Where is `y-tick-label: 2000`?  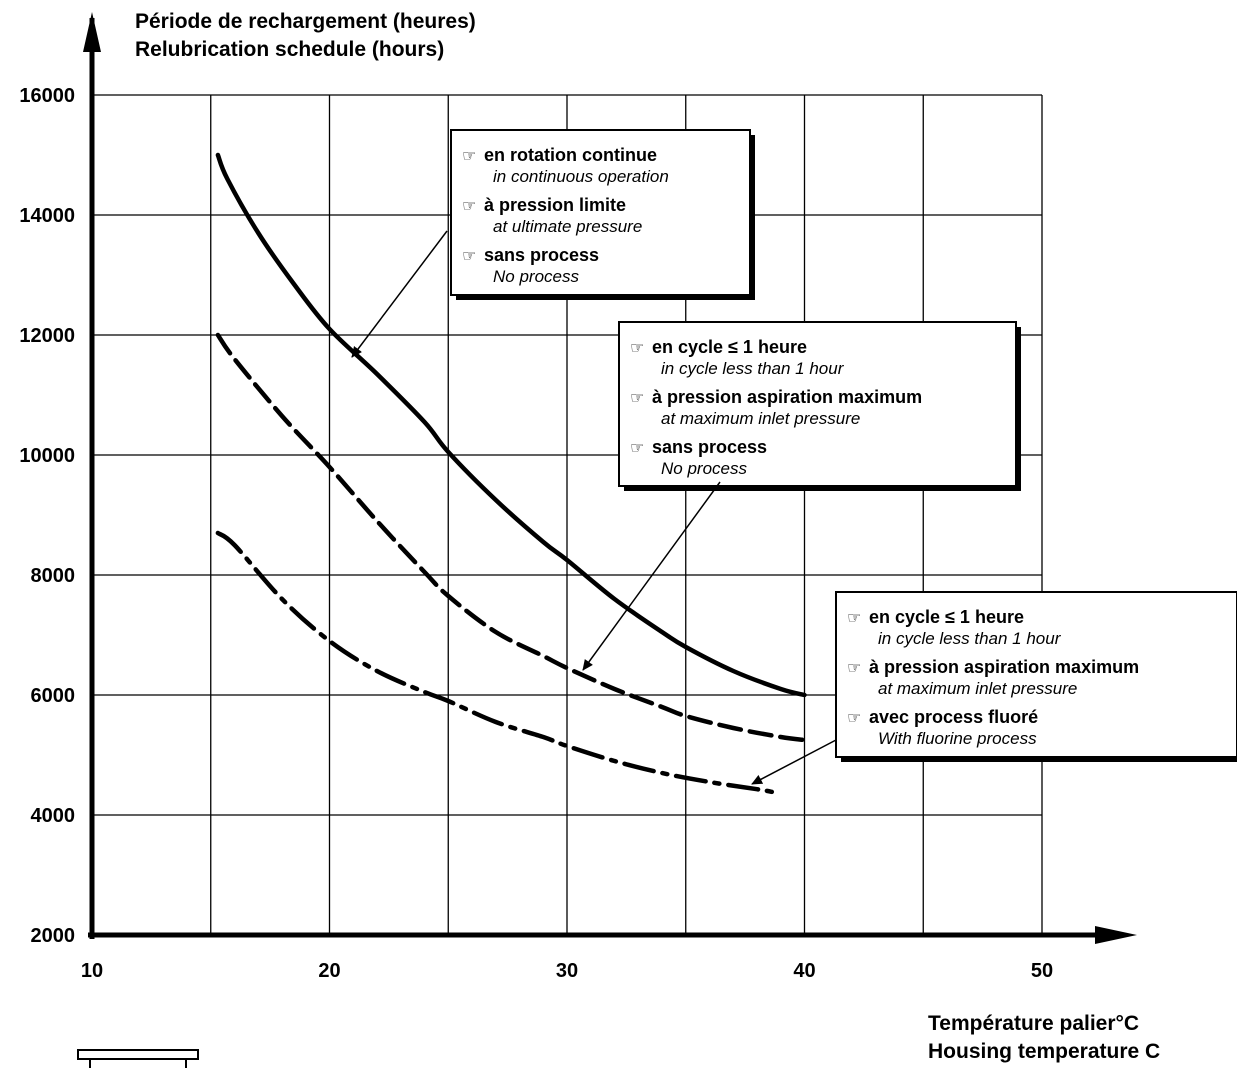 y-tick-label: 2000 is located at coordinates (53, 936).